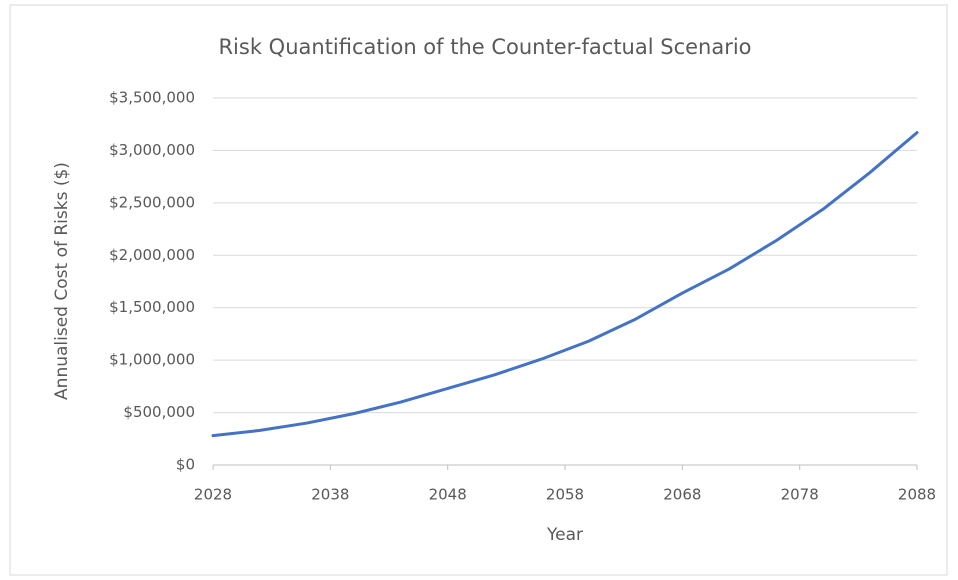 This screenshot has width=958, height=580. I want to click on y-tick-label: $500,000, so click(159, 412).